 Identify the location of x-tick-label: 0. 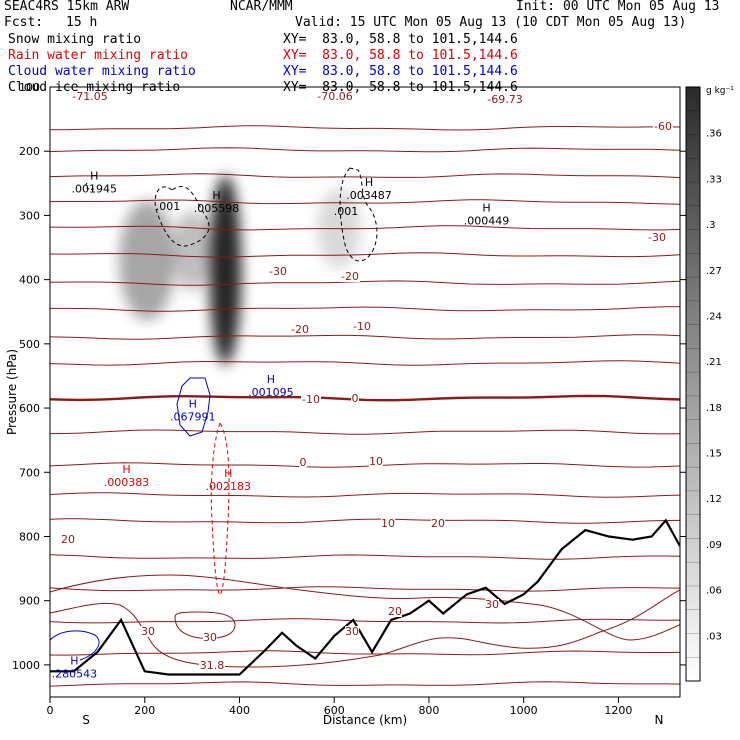
(50, 710).